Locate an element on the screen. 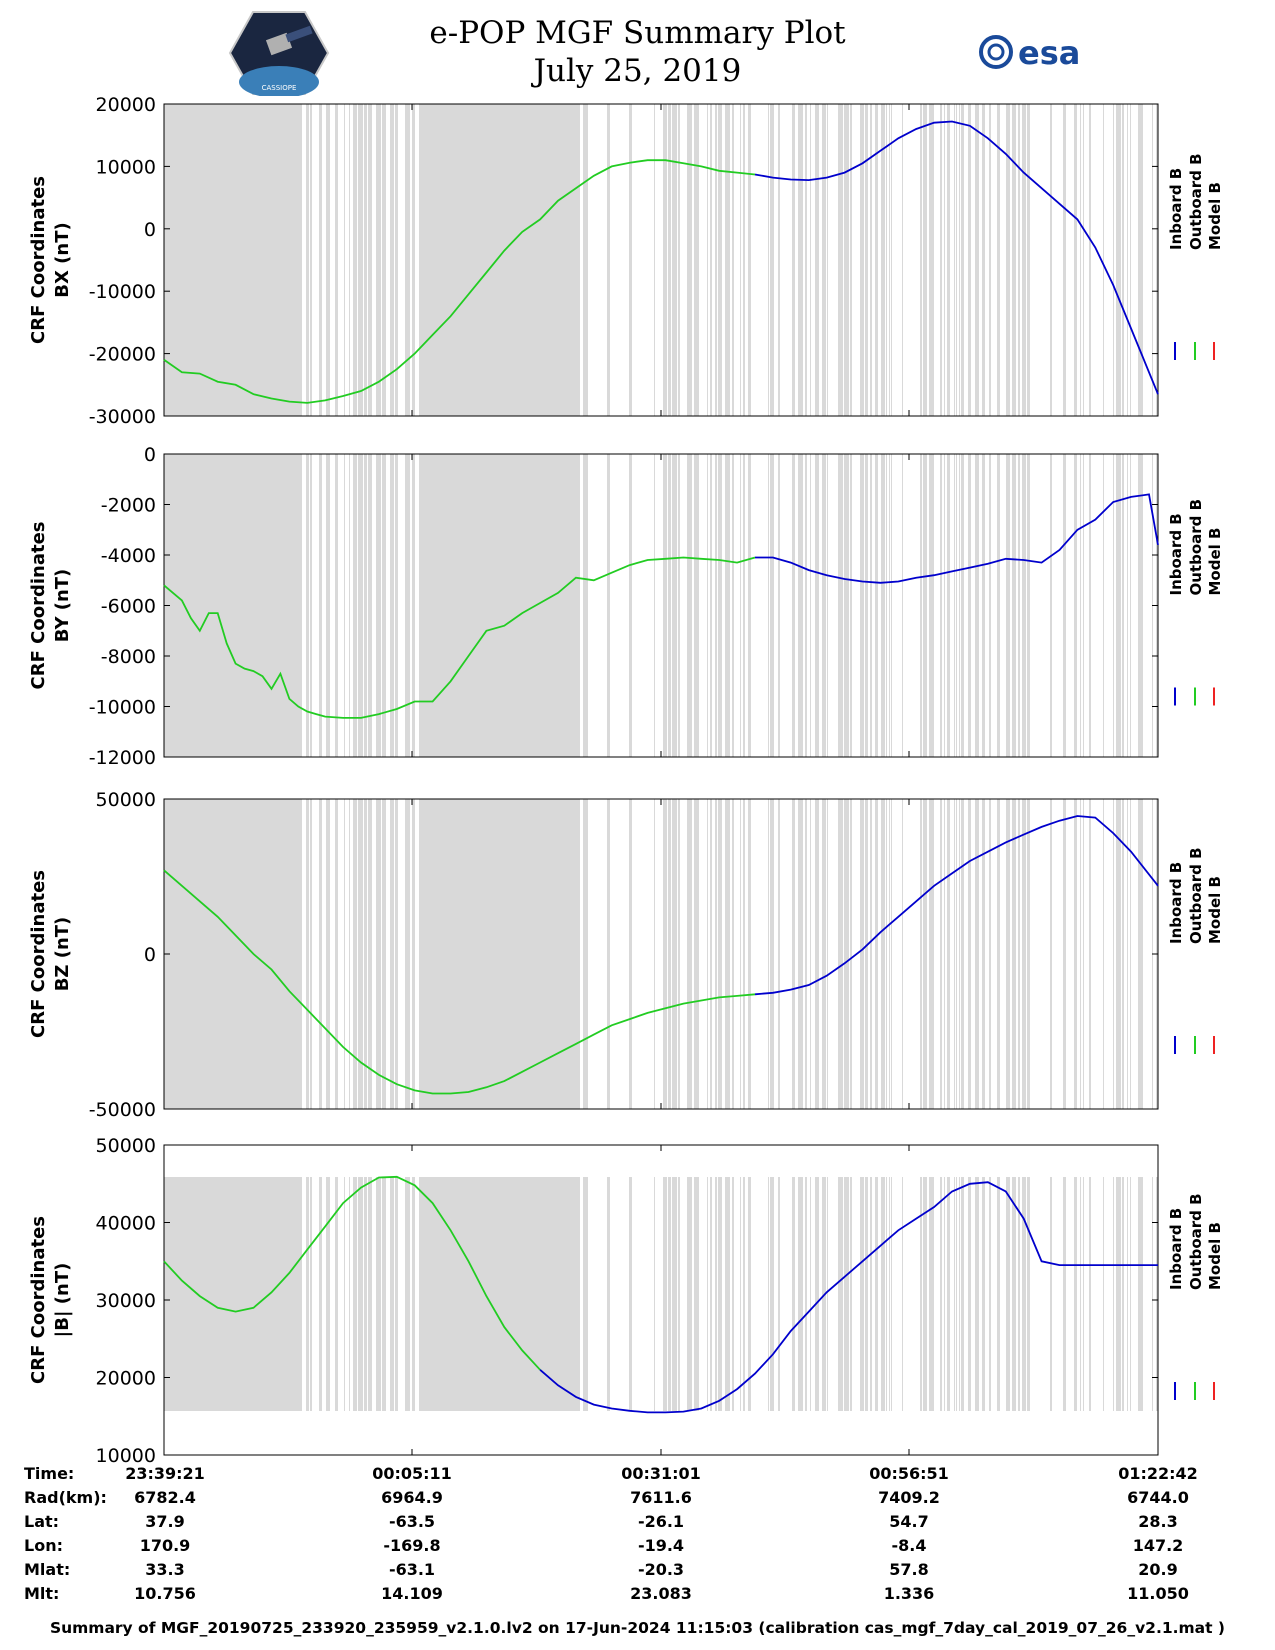 This screenshot has height=1650, width=1275. esa-wordmark: esa is located at coordinates (1049, 53).